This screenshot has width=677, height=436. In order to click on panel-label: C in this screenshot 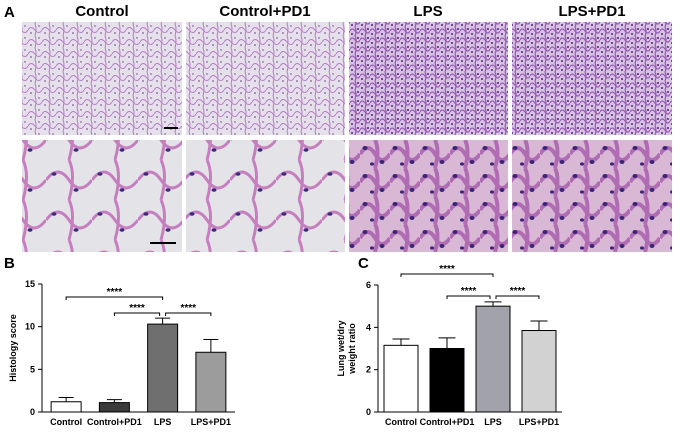, I will do `click(363, 263)`.